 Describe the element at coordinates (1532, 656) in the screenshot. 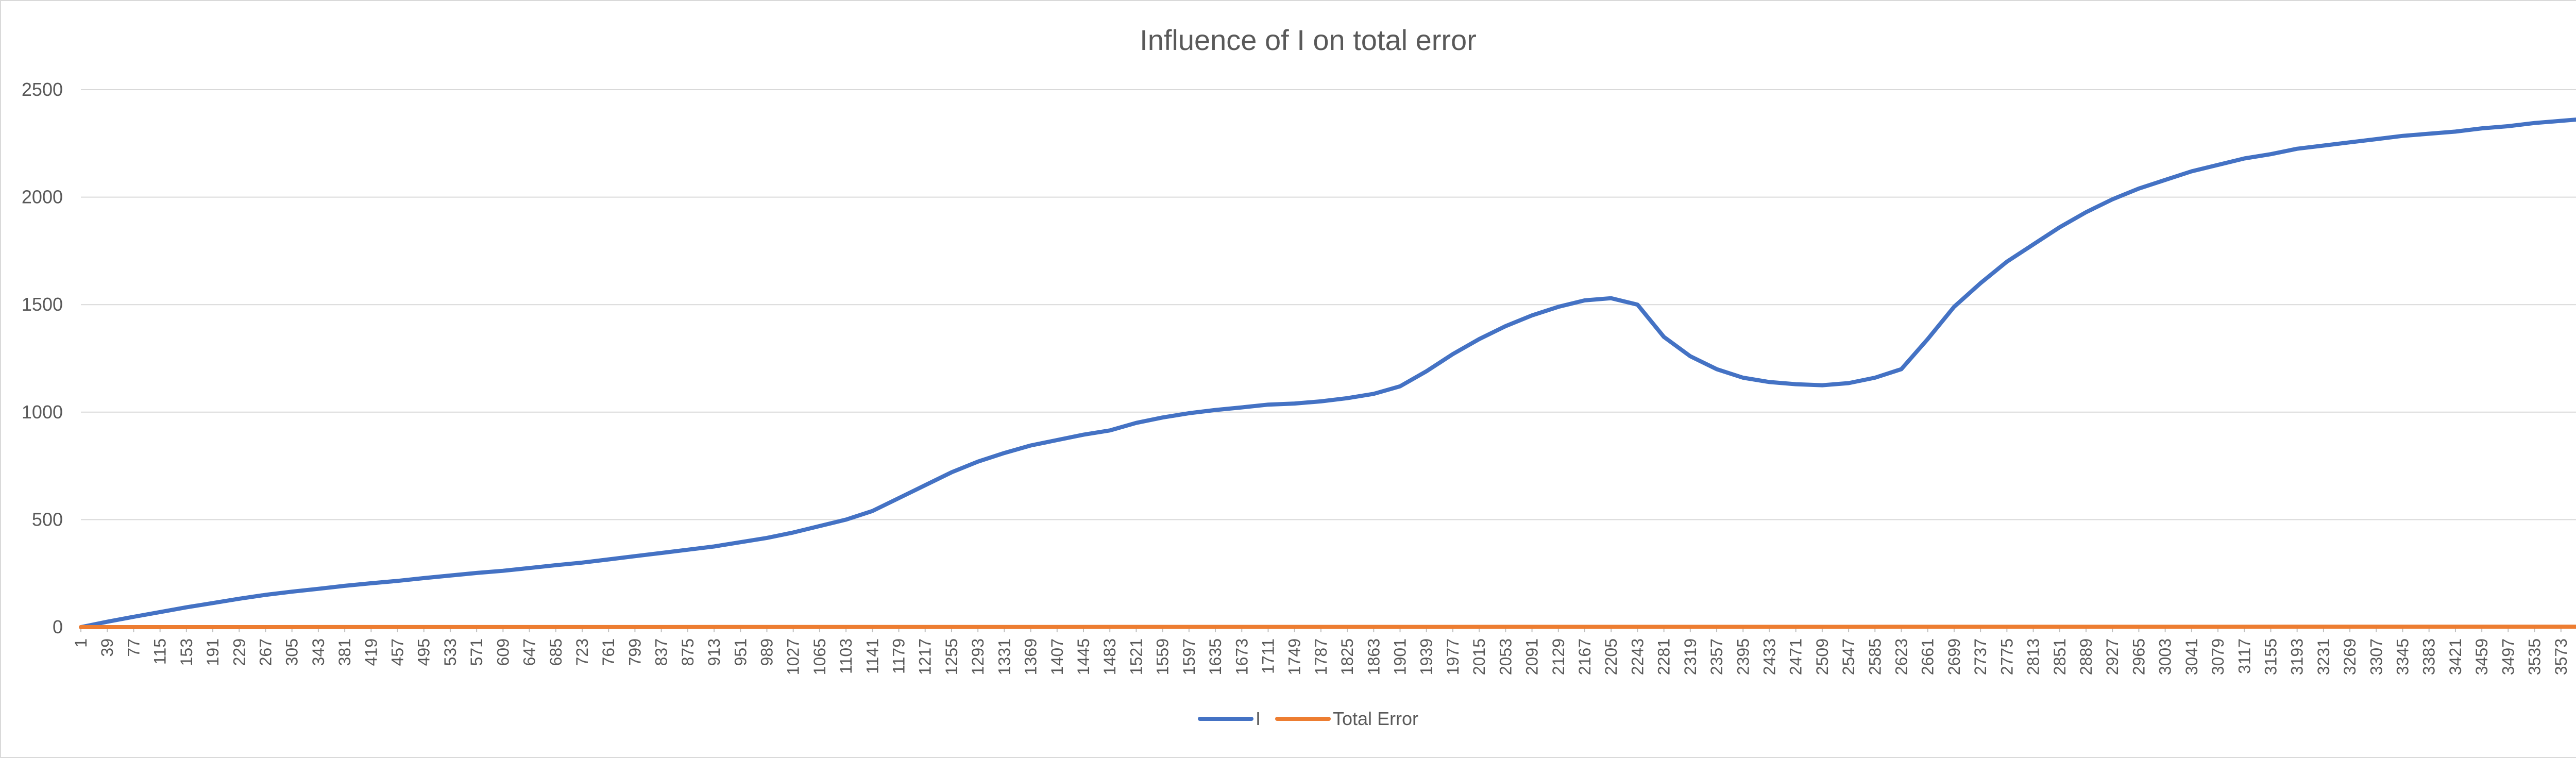

I see `x-tick-label: 2091` at that location.